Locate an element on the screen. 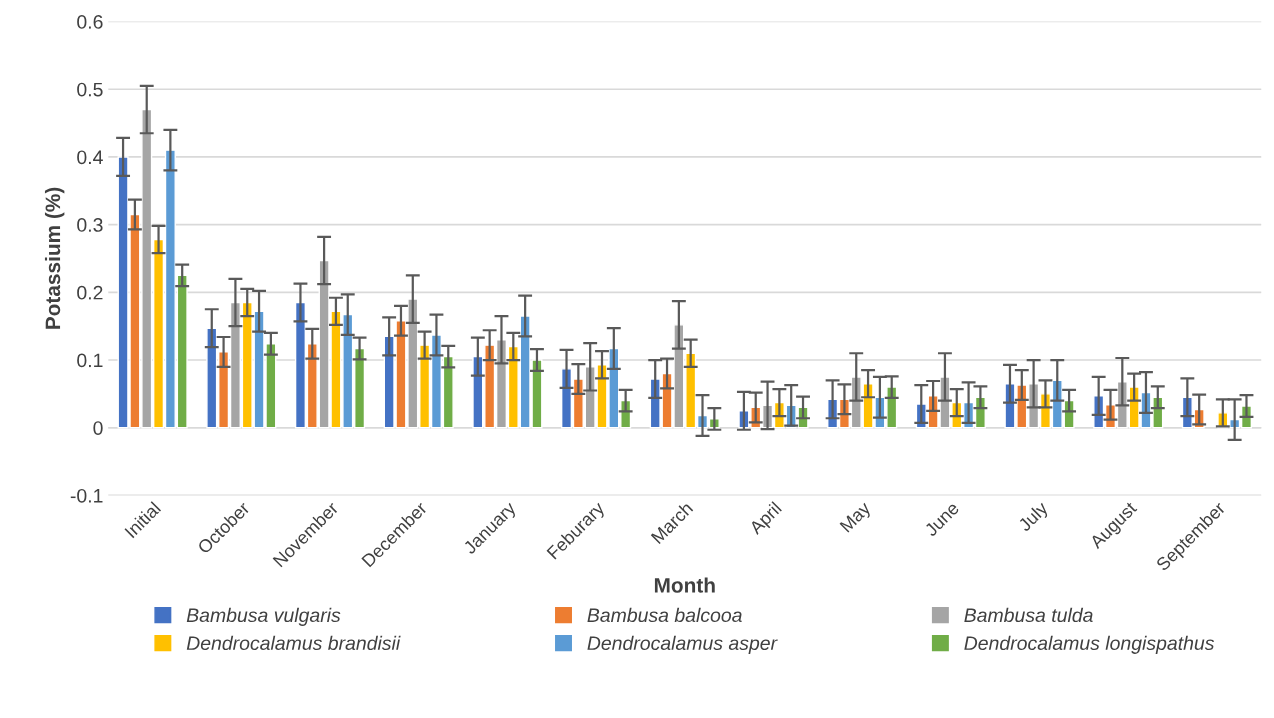 The width and height of the screenshot is (1274, 718). y-tick-label: 0.6 is located at coordinates (90, 22).